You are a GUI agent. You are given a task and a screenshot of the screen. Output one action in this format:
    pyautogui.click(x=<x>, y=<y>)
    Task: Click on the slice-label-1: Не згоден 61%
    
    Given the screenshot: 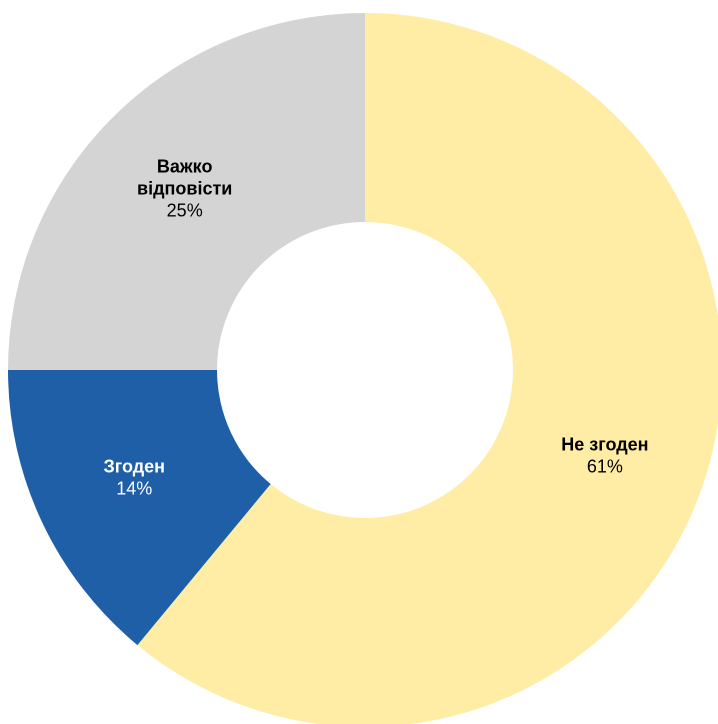 What is the action you would take?
    pyautogui.click(x=604, y=455)
    